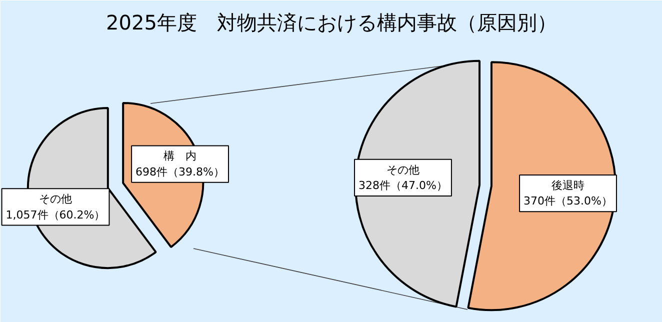 The width and height of the screenshot is (662, 322). I want to click on slice-label: 後退時, so click(568, 185).